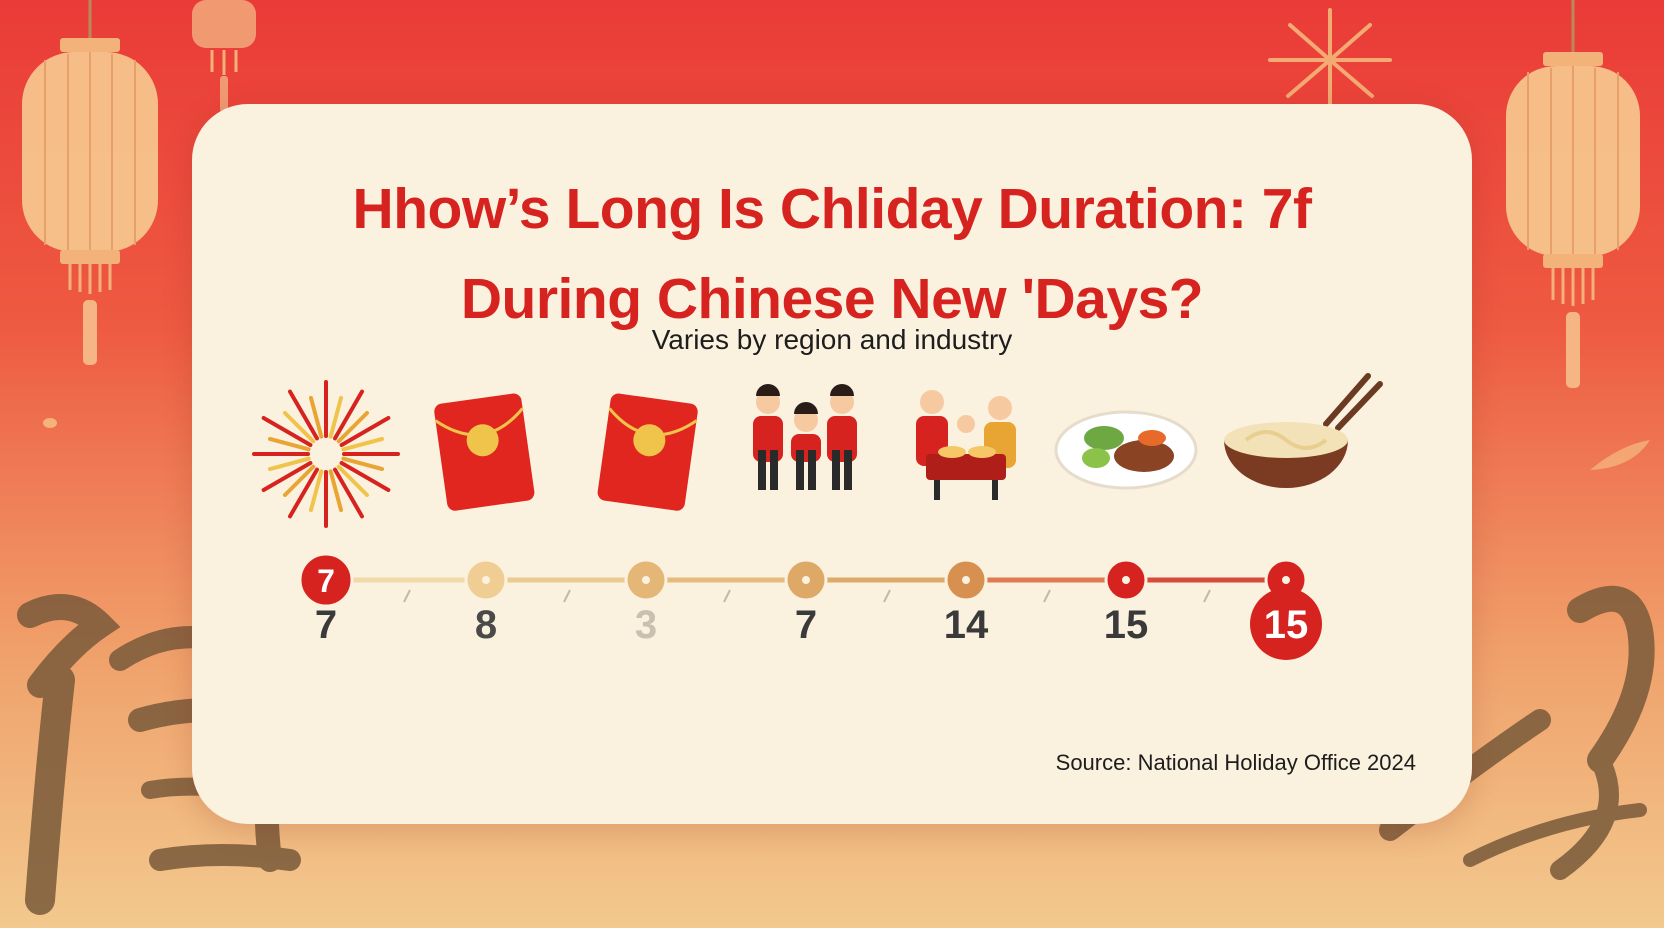 The image size is (1664, 928). I want to click on lantern-left-icon, so click(90, 182).